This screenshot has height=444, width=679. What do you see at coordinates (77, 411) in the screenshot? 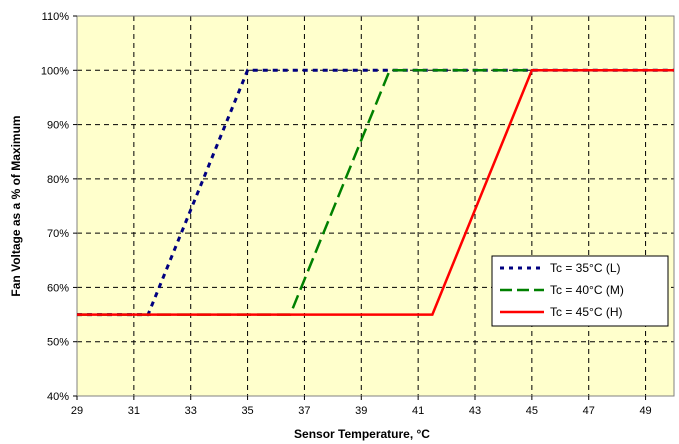
I see `x-tick-label: 29` at bounding box center [77, 411].